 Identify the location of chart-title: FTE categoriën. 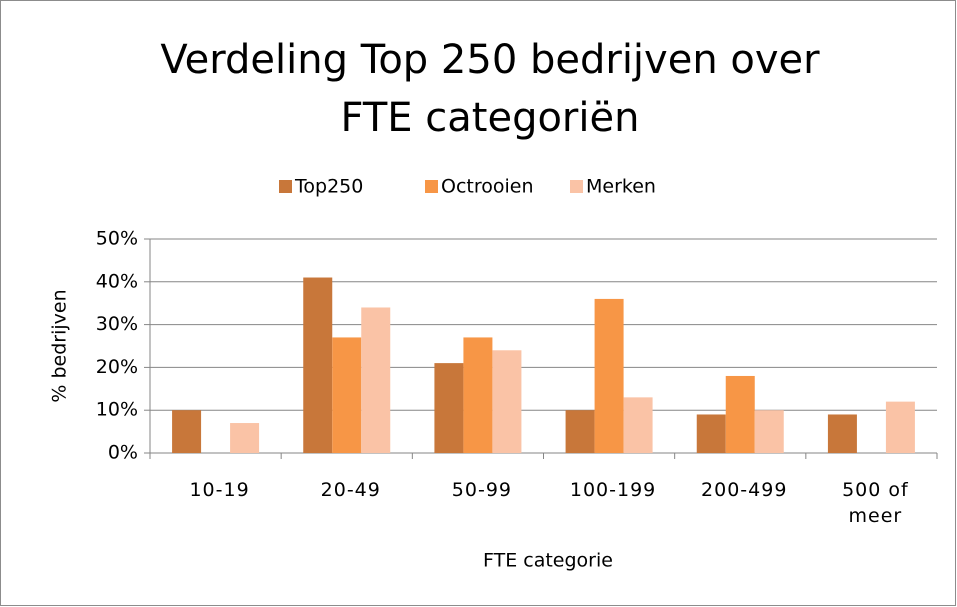
(490, 118).